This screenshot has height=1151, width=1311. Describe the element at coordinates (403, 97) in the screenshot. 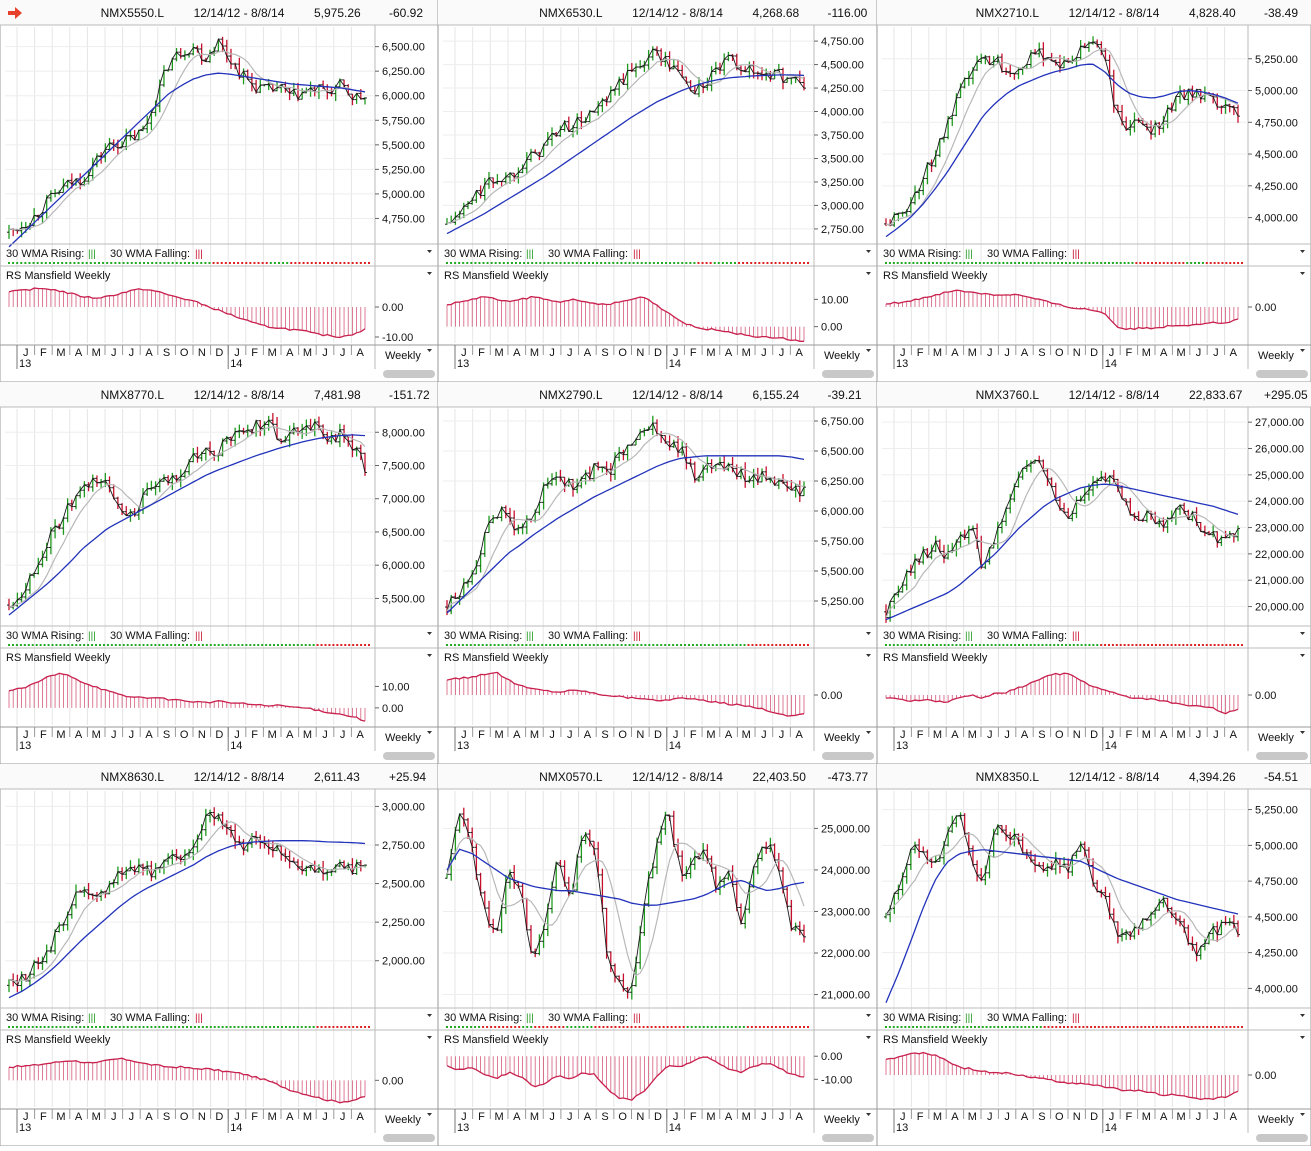

I see `price-tick-label: 6,000.00` at that location.